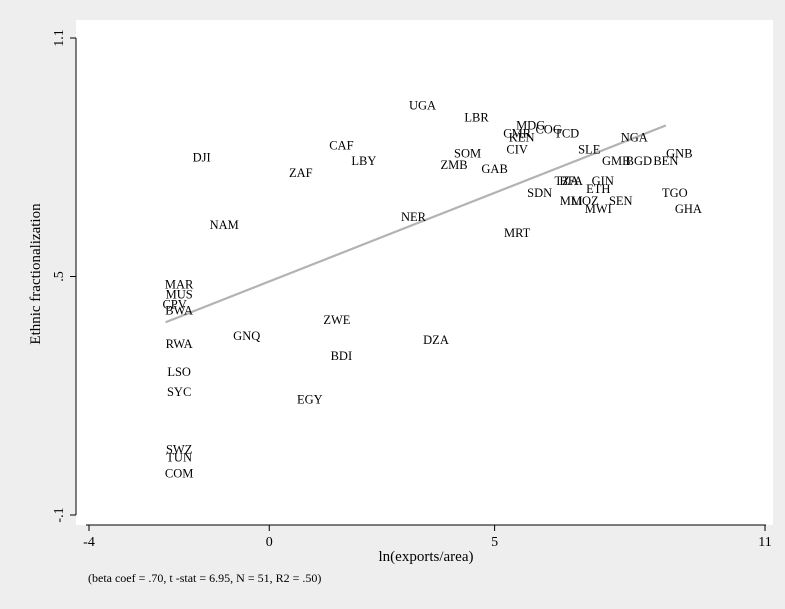  Describe the element at coordinates (616, 161) in the screenshot. I see `point-label-gmb: GMB` at that location.